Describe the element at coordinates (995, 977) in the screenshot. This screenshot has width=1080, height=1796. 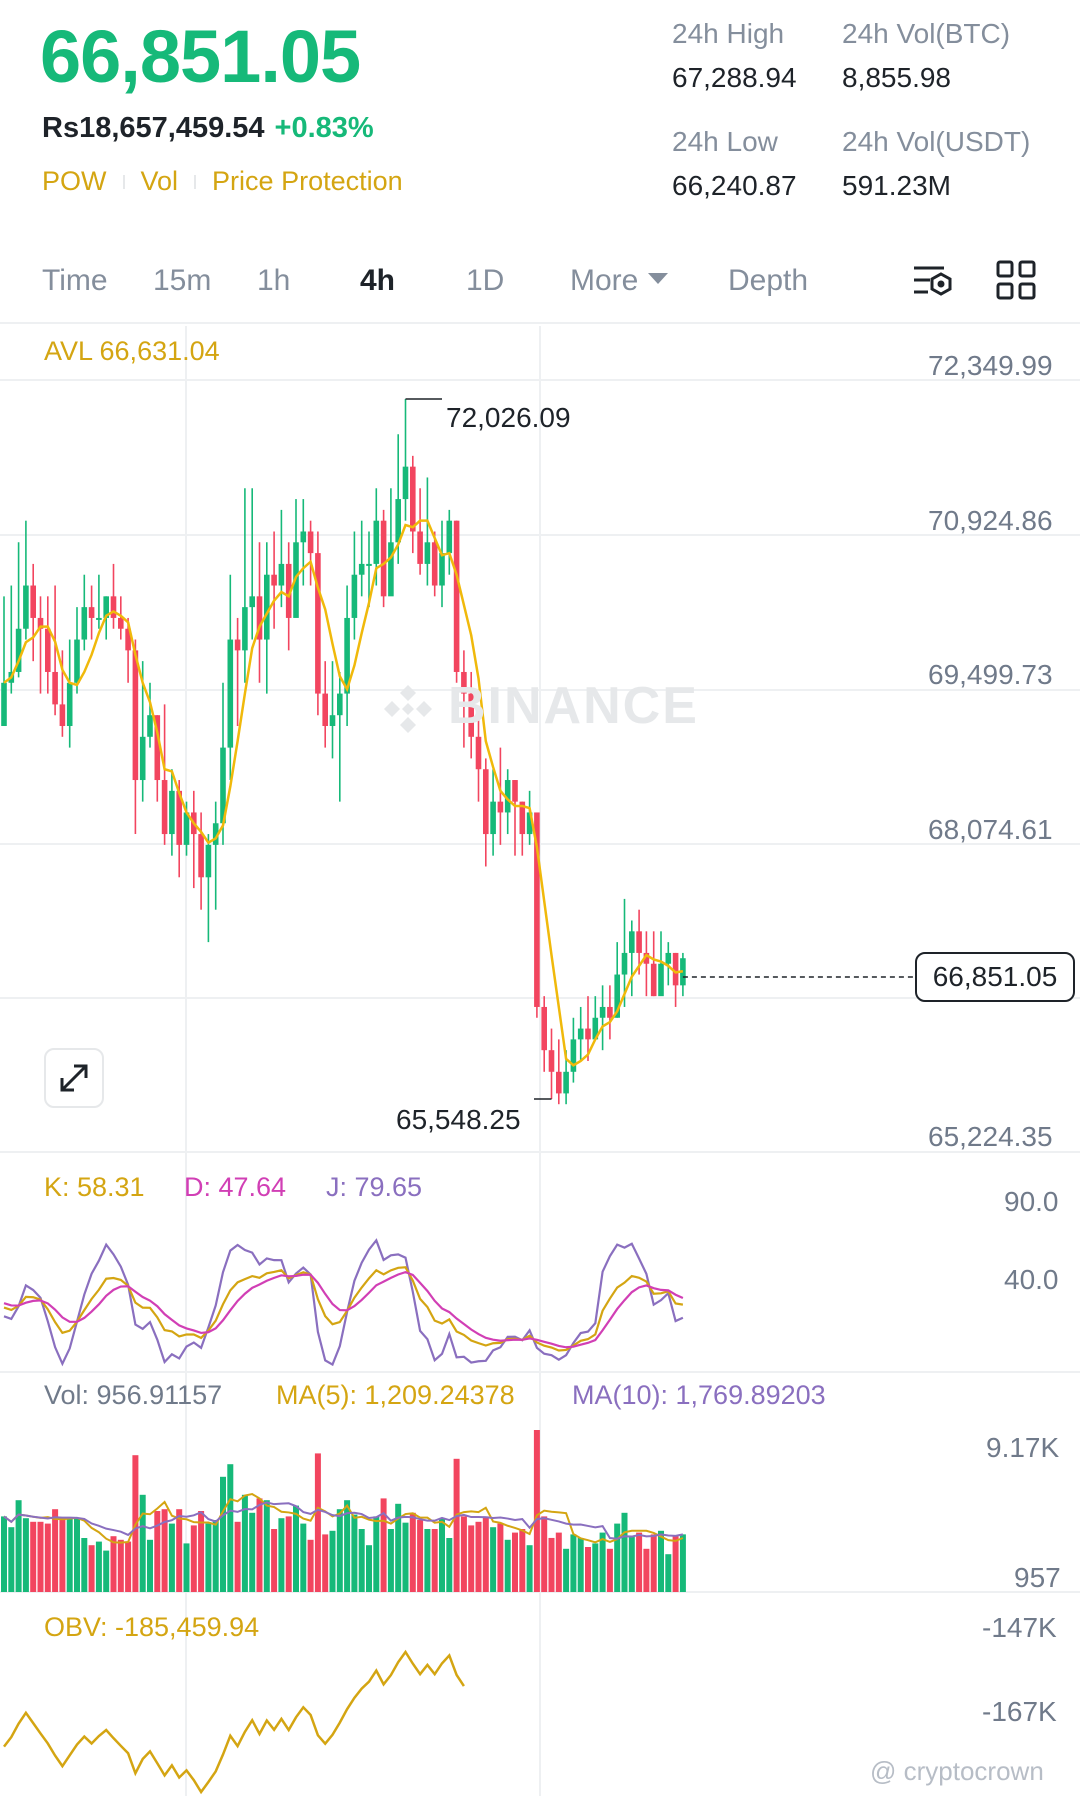
I see `current-price-tag: 66,851.05` at that location.